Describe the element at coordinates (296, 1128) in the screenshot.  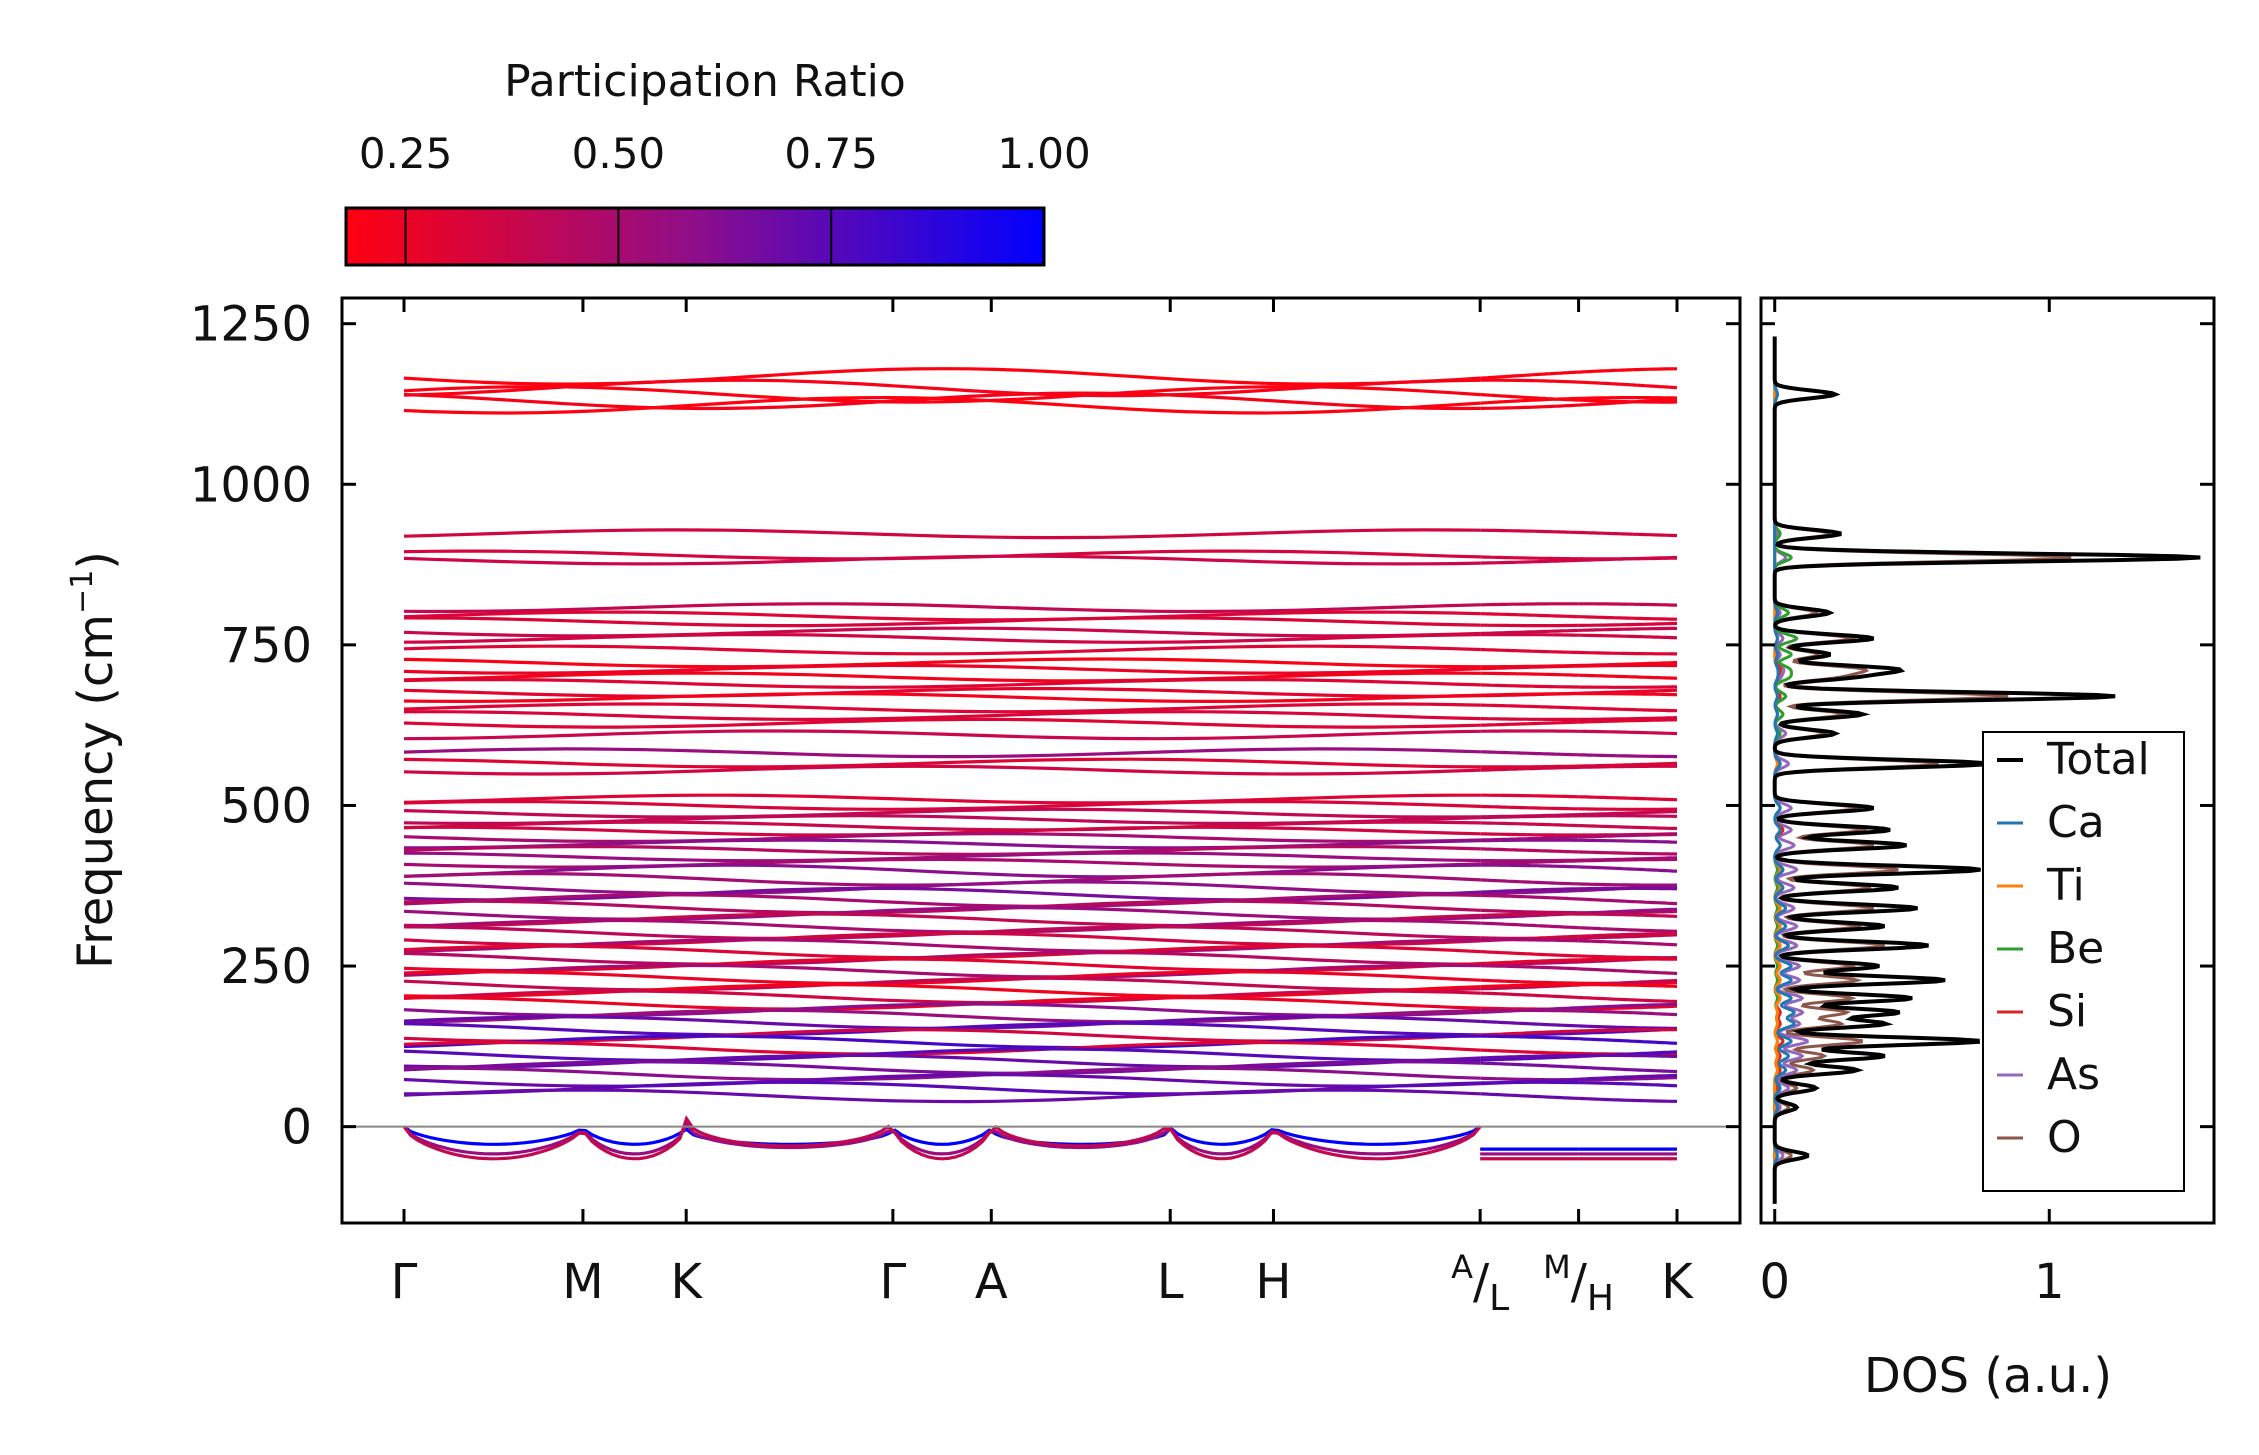
I see `y-tick-label: 0` at that location.